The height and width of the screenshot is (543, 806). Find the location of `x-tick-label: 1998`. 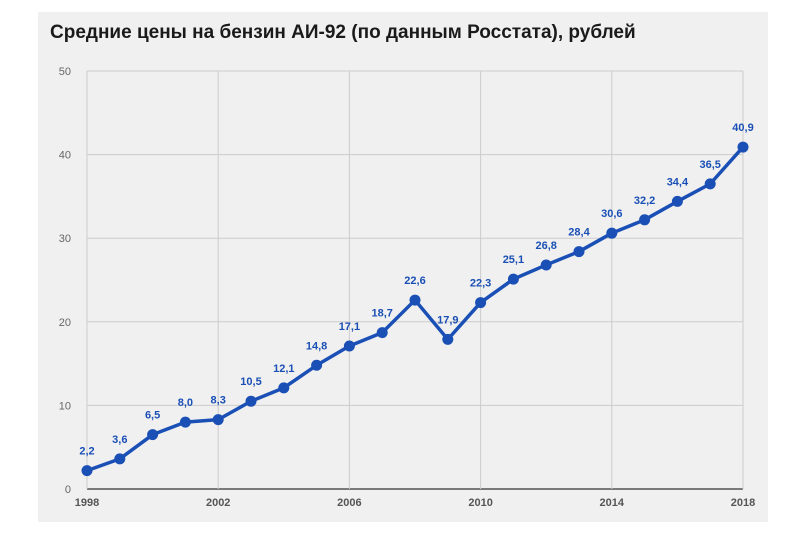

x-tick-label: 1998 is located at coordinates (87, 503).